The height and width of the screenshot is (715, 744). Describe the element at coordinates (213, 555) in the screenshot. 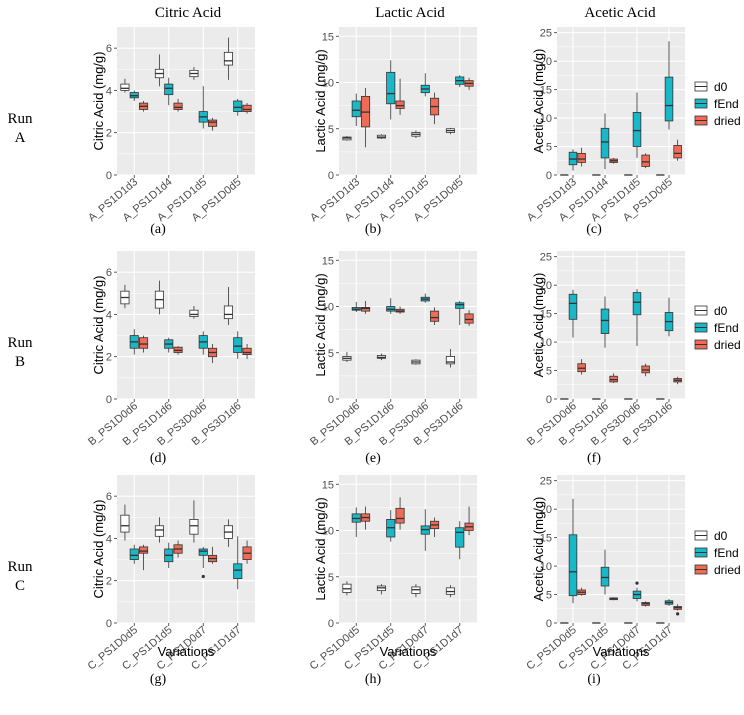

I see `box-dried-C_PS1D0d7` at that location.